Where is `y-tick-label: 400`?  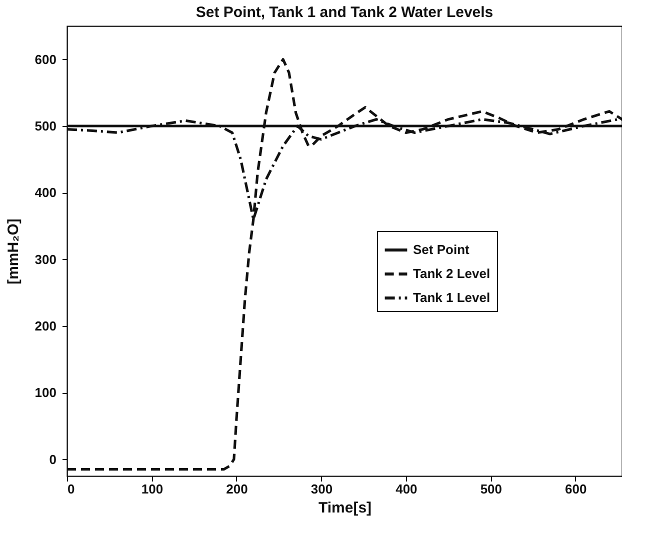
y-tick-label: 400 is located at coordinates (45, 192).